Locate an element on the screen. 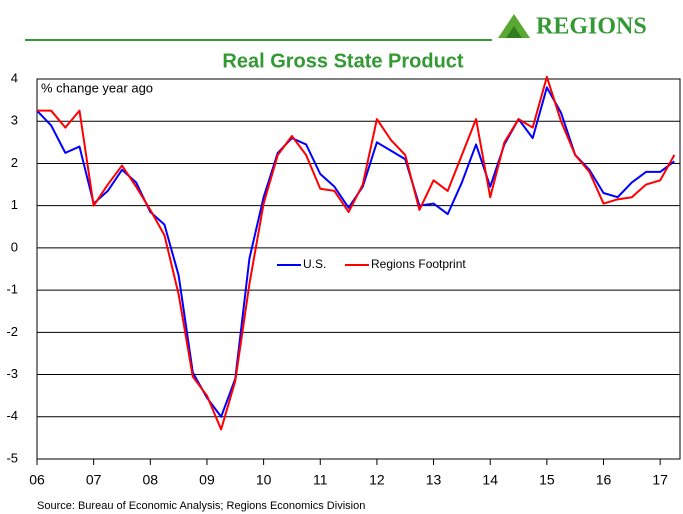  x-tick-label: 14 is located at coordinates (490, 480).